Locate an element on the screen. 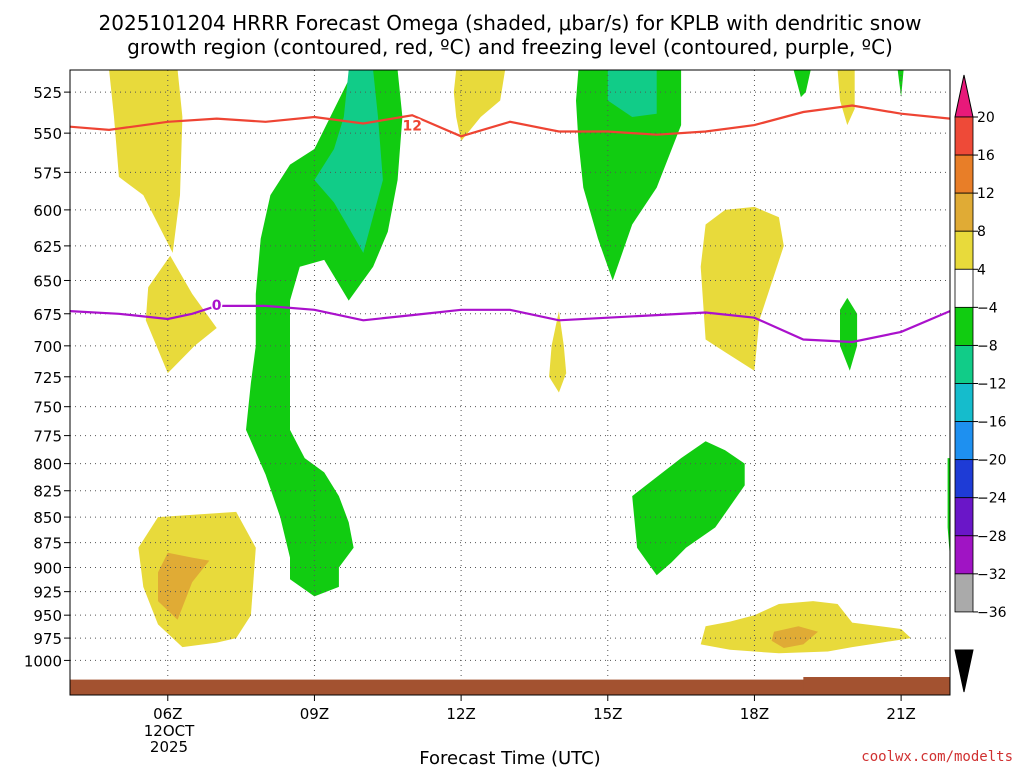  omega-region-yellow-14z-spike is located at coordinates (558, 352).